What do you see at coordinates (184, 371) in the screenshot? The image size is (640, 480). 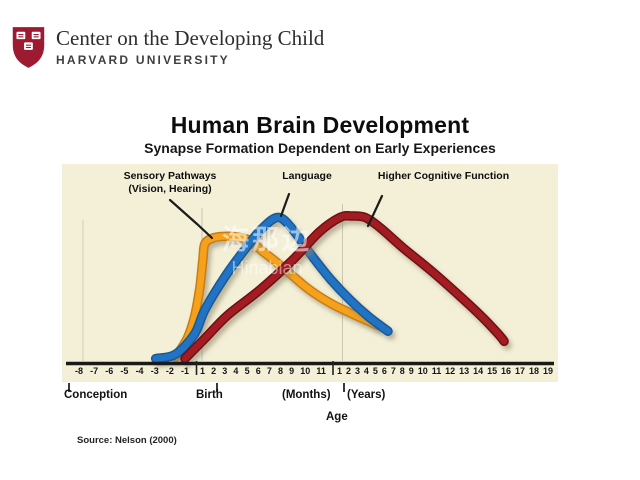 I see `tick-label: -1` at bounding box center [184, 371].